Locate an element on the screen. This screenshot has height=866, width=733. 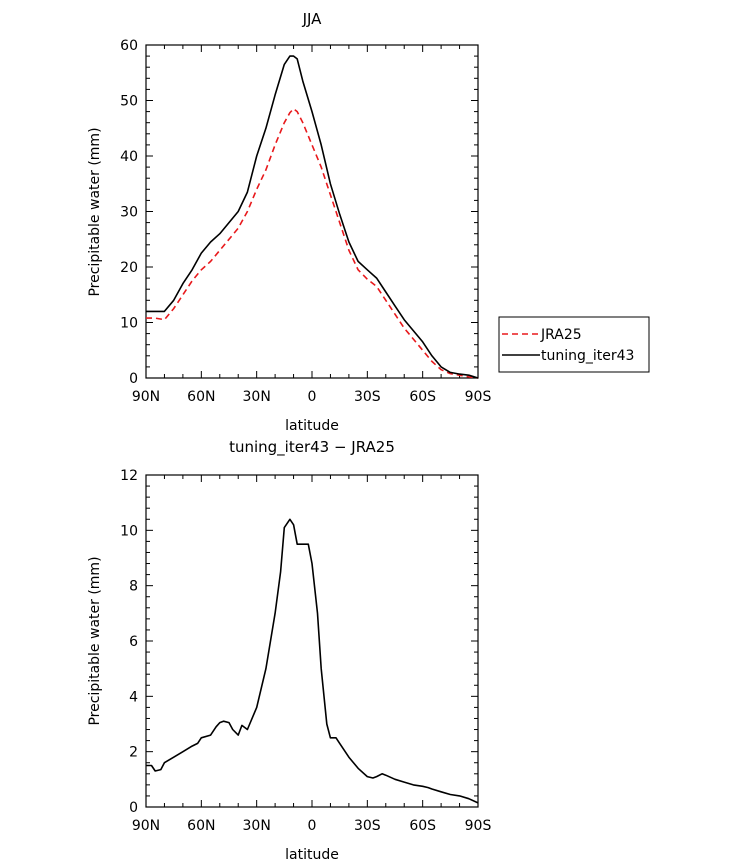
legend-label-jra25: JRA25 is located at coordinates (561, 335).